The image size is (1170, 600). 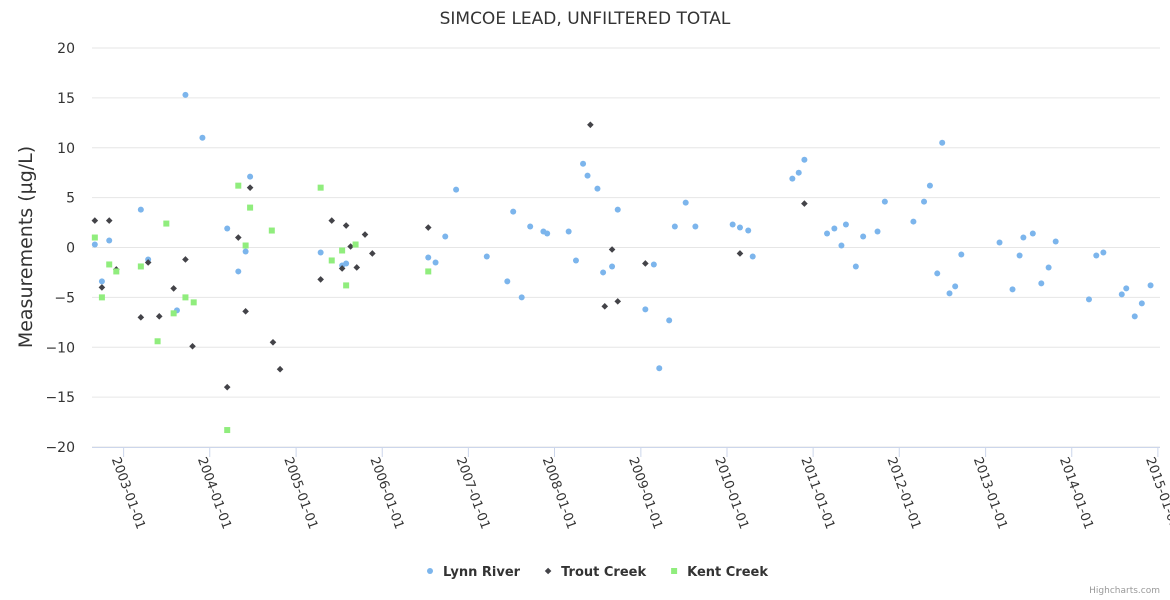 What do you see at coordinates (674, 571) in the screenshot?
I see `legend-symbol-kent-creek` at bounding box center [674, 571].